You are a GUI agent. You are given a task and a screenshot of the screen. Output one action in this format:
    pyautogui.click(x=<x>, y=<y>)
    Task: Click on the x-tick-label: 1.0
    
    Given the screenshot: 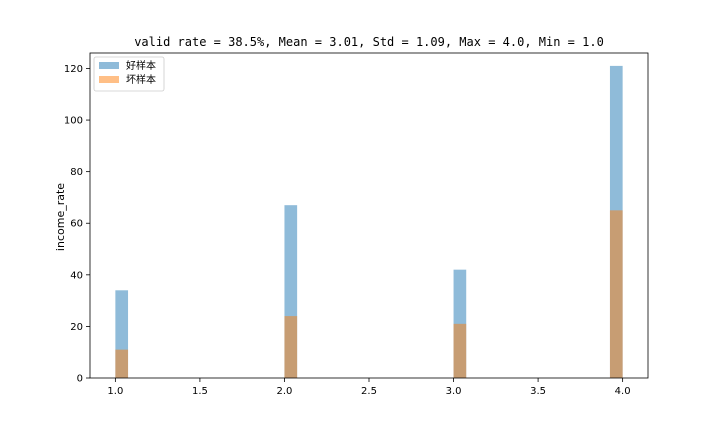 What is the action you would take?
    pyautogui.click(x=115, y=391)
    